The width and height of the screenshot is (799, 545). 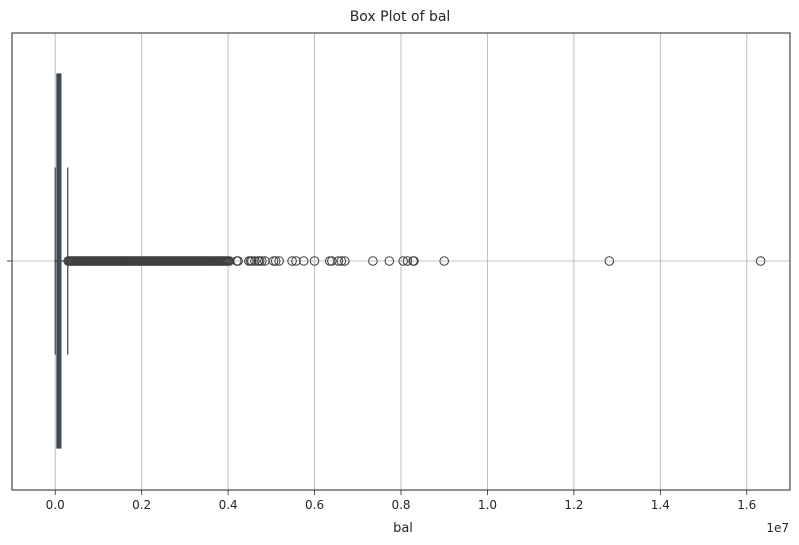 What do you see at coordinates (746, 505) in the screenshot?
I see `x-tick-label: 1.6` at bounding box center [746, 505].